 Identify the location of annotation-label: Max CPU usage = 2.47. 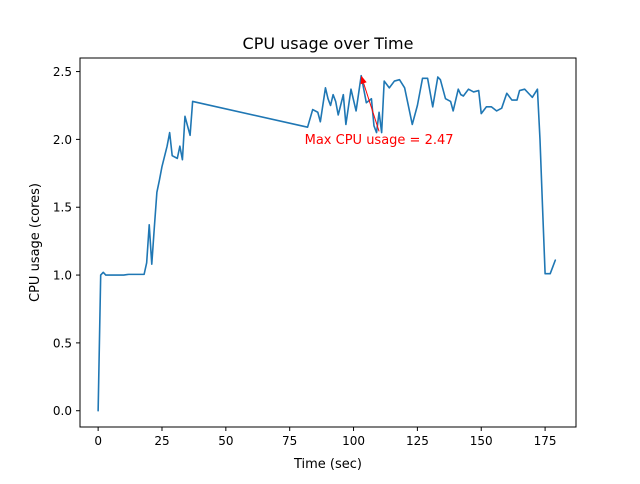
(379, 140).